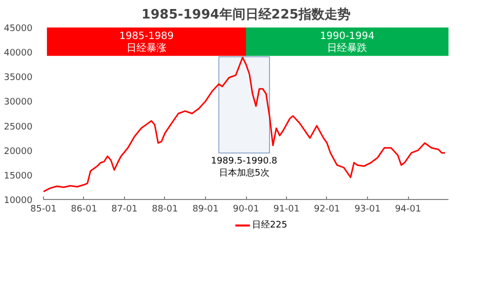 Image resolution: width=500 pixels, height=294 pixels. I want to click on y-tick-label: 35000, so click(18, 78).